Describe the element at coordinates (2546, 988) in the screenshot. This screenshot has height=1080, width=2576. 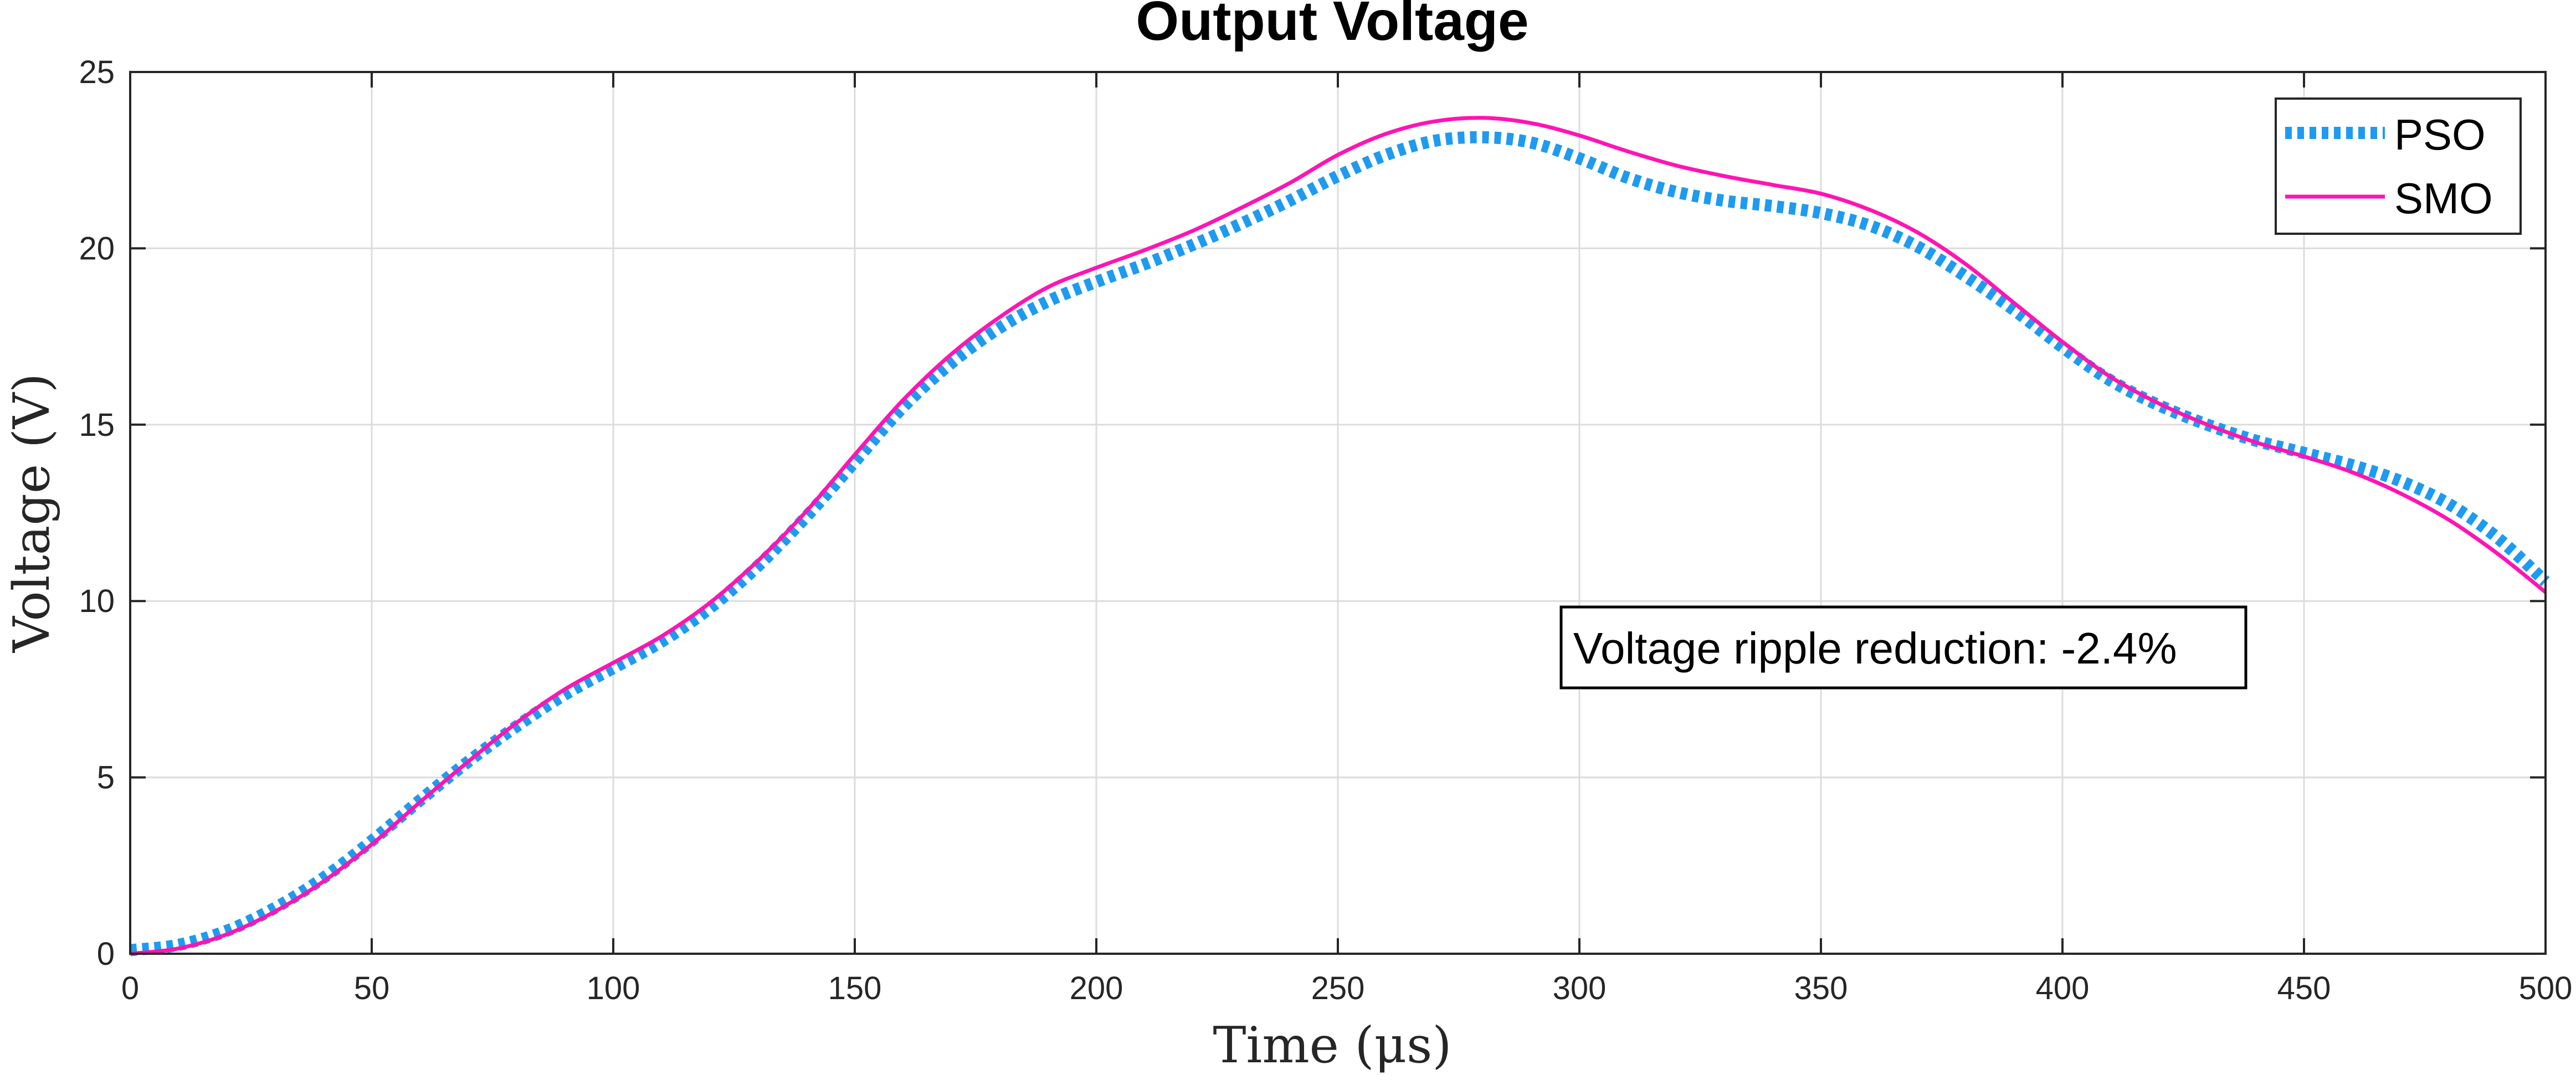
I see `x-tick-label: 500` at that location.